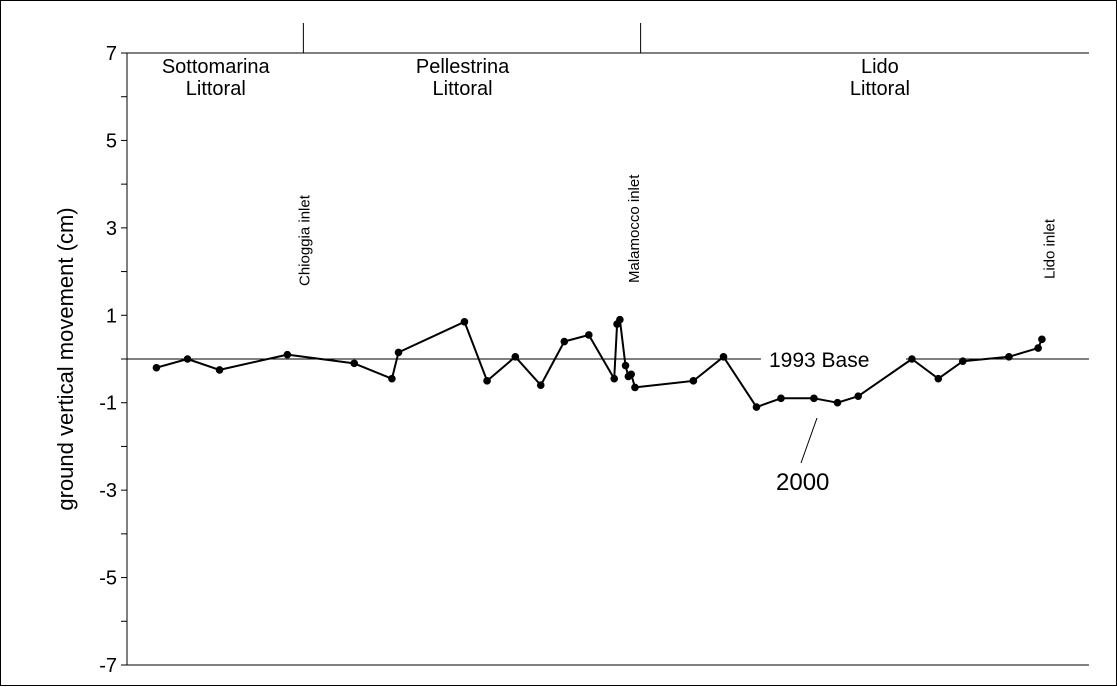 This screenshot has height=687, width=1117. Describe the element at coordinates (809, 440) in the screenshot. I see `series-label-leader` at that location.